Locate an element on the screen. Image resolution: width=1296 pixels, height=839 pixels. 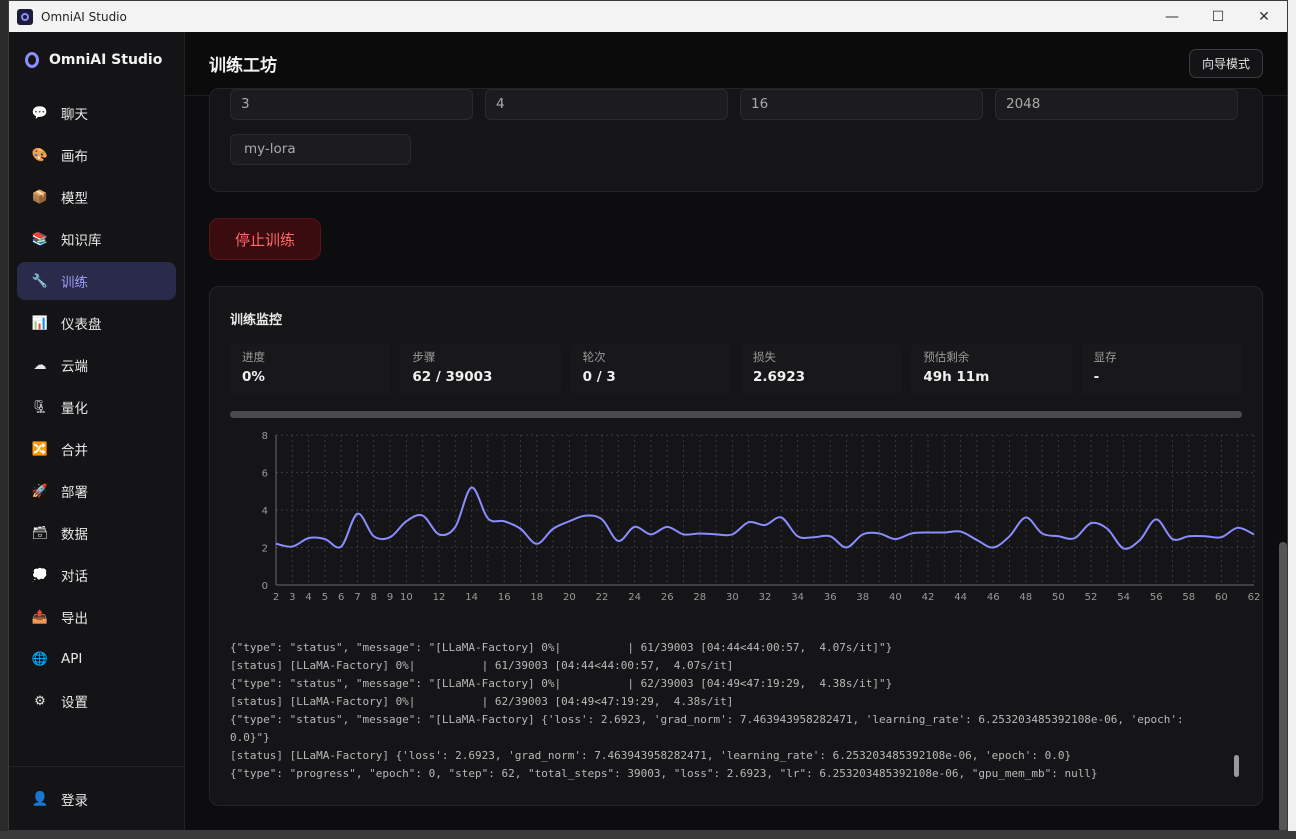
sidebar-item-label: 数据 is located at coordinates (74, 535).